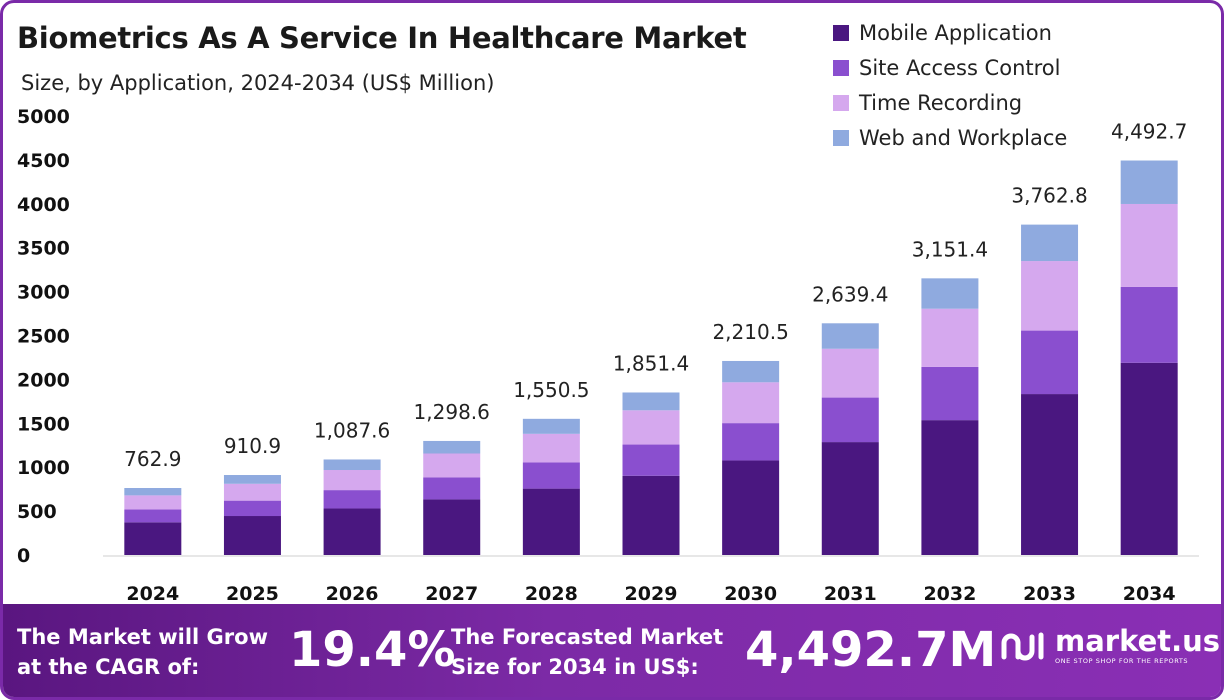  I want to click on bar-total-label: 1,298.6, so click(452, 412).